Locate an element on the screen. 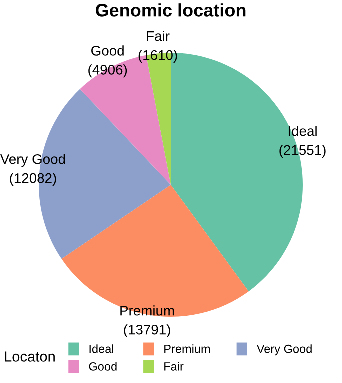  data-label: (4906) is located at coordinates (108, 71).